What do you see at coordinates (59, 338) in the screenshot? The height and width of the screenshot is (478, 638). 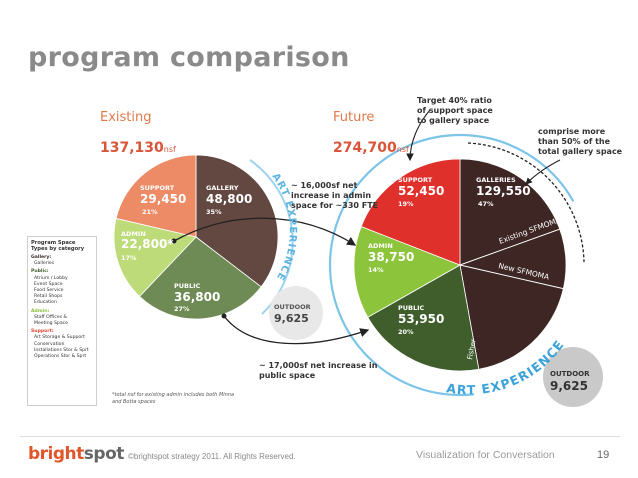 I see `legend-item: Art Storage & Support` at bounding box center [59, 338].